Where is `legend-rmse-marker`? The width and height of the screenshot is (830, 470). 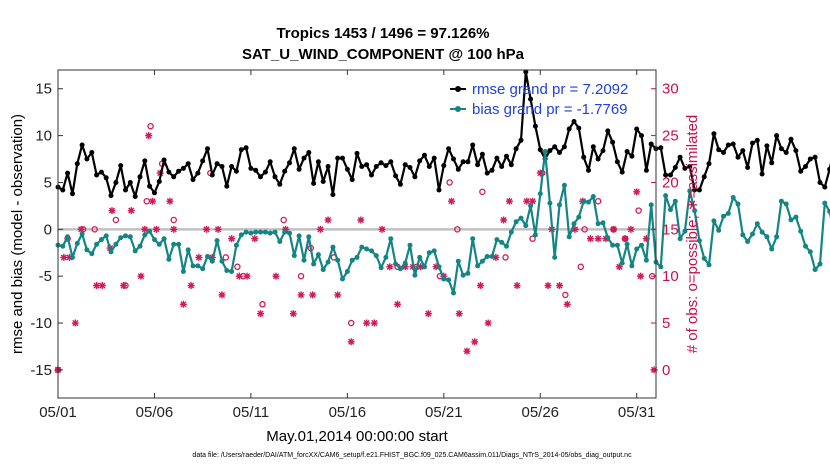
legend-rmse-marker is located at coordinates (458, 89).